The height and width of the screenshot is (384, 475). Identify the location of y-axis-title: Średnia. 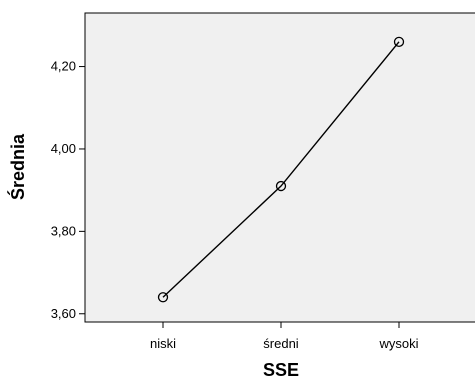
(17, 166).